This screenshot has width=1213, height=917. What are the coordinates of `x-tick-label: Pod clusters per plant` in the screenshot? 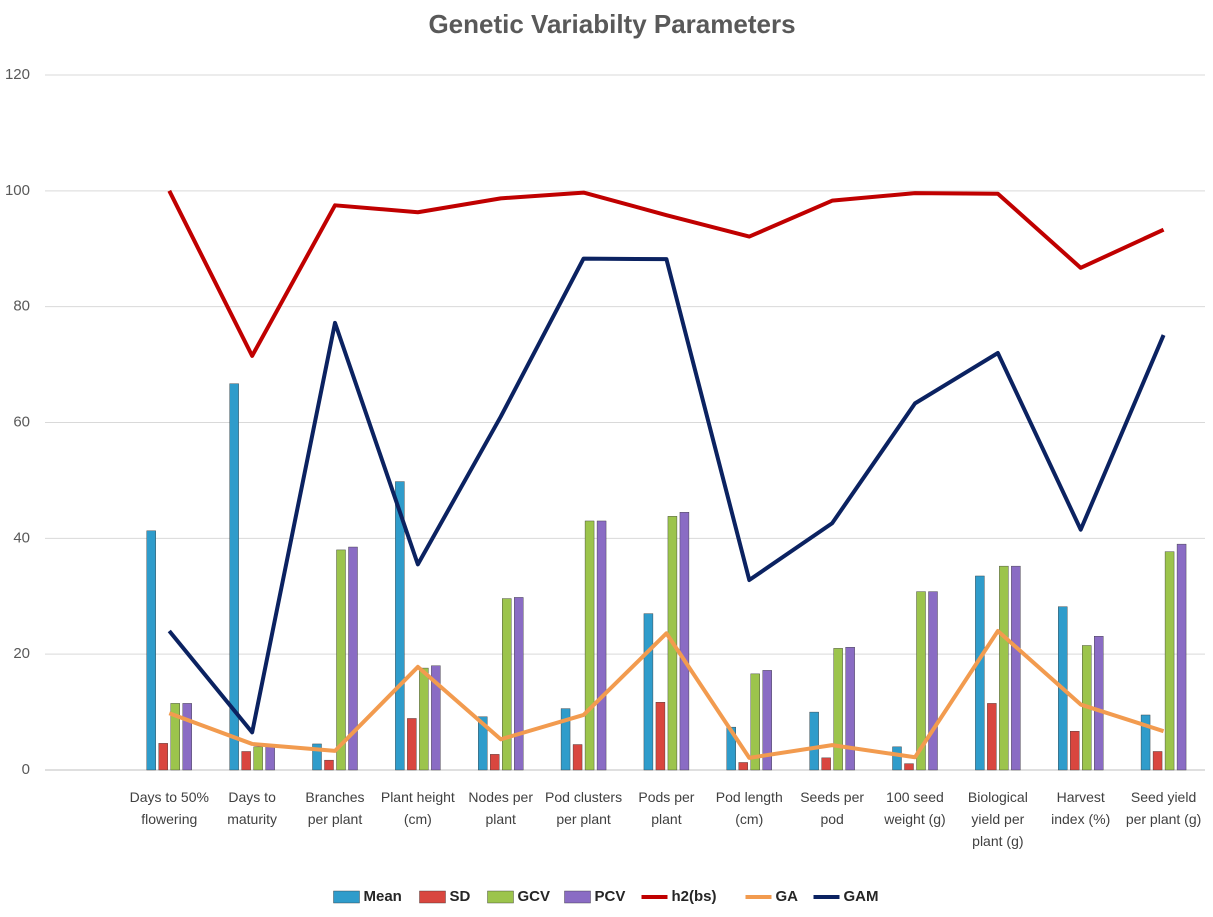 It's located at (584, 808).